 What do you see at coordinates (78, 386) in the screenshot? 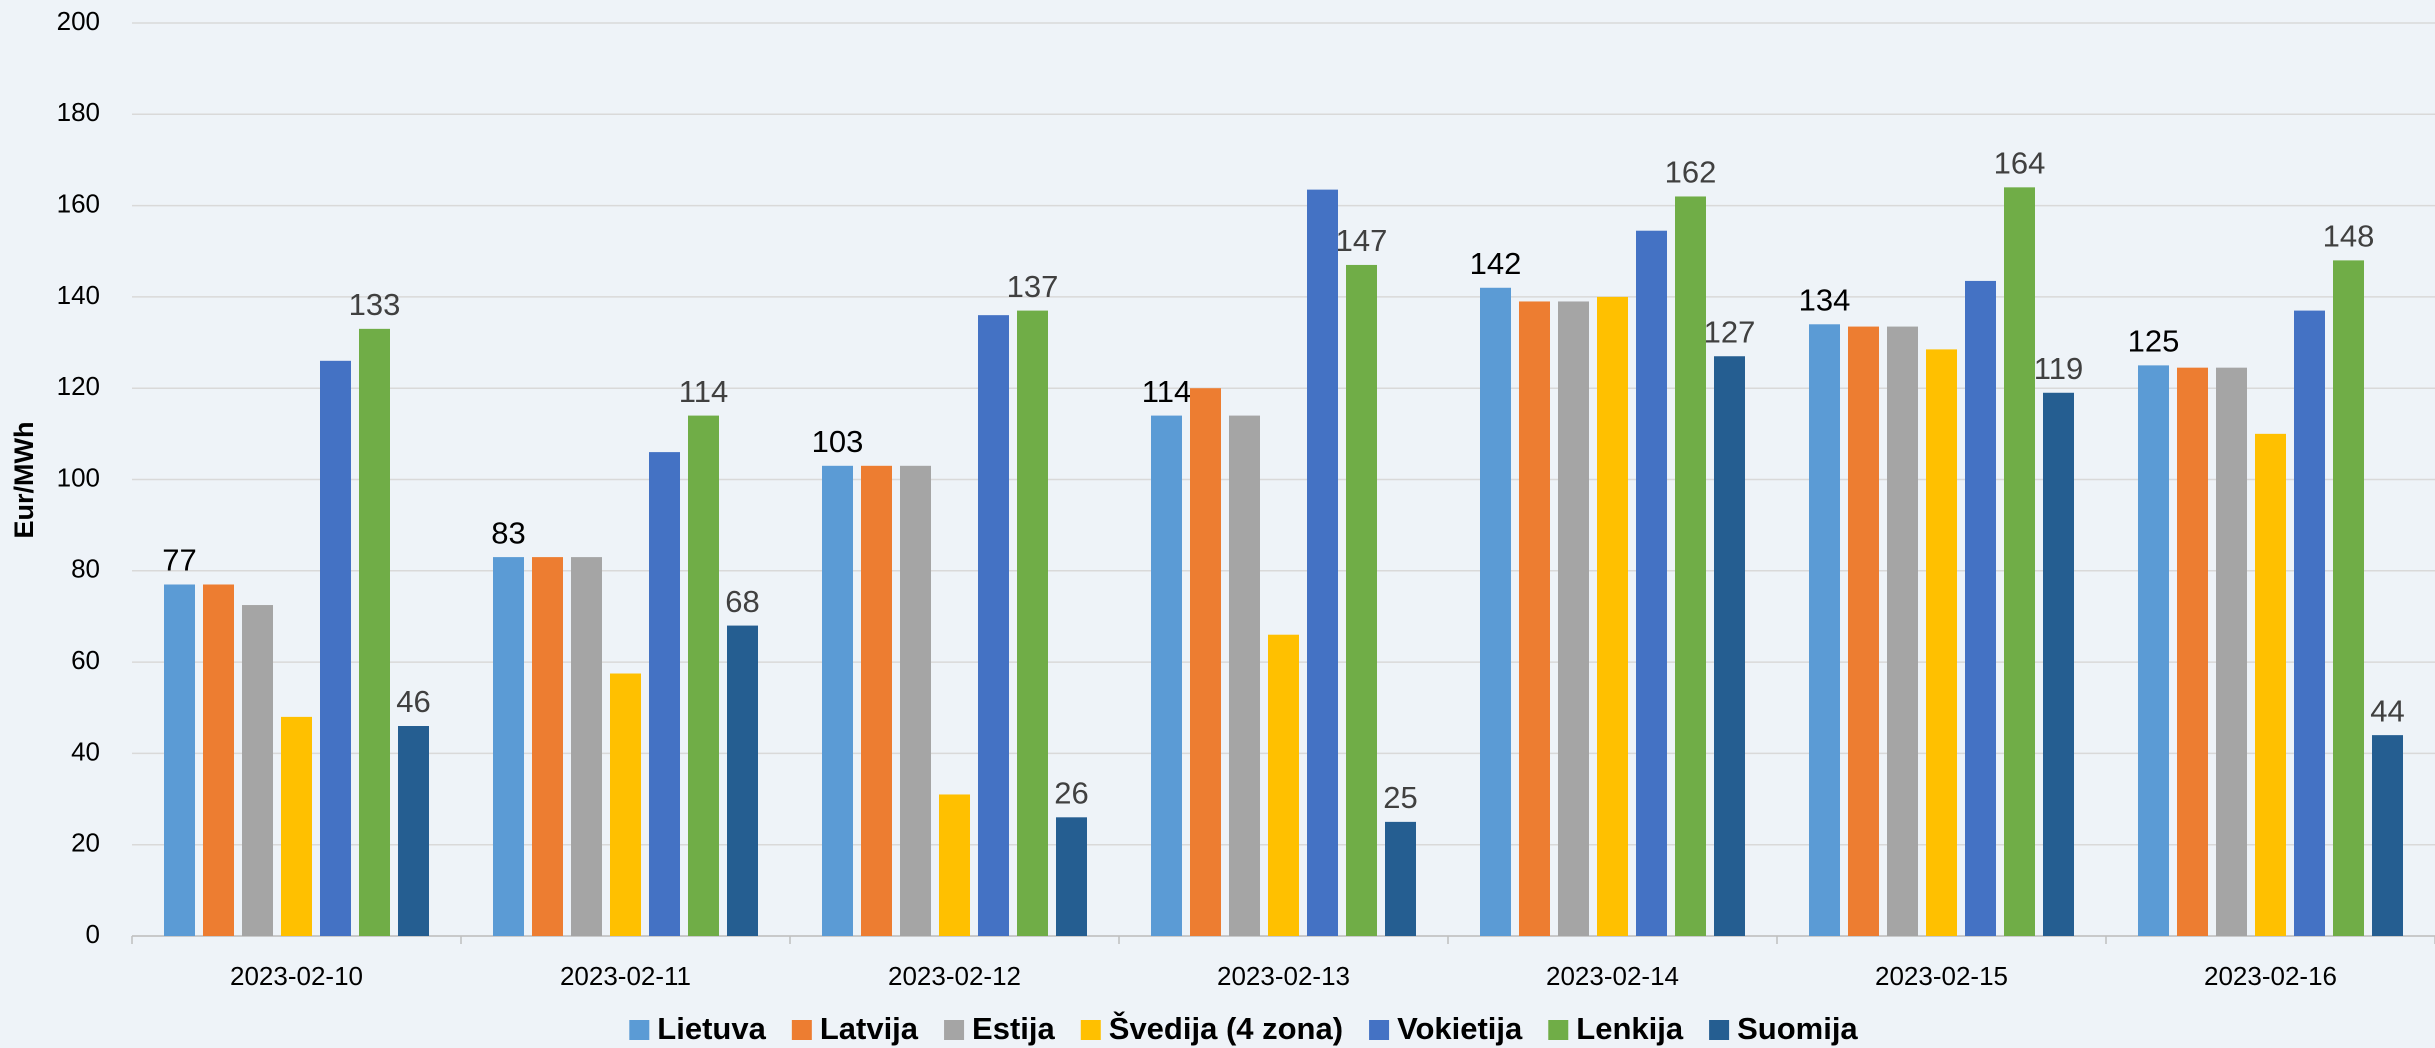
I see `y-tick-label: 120` at bounding box center [78, 386].